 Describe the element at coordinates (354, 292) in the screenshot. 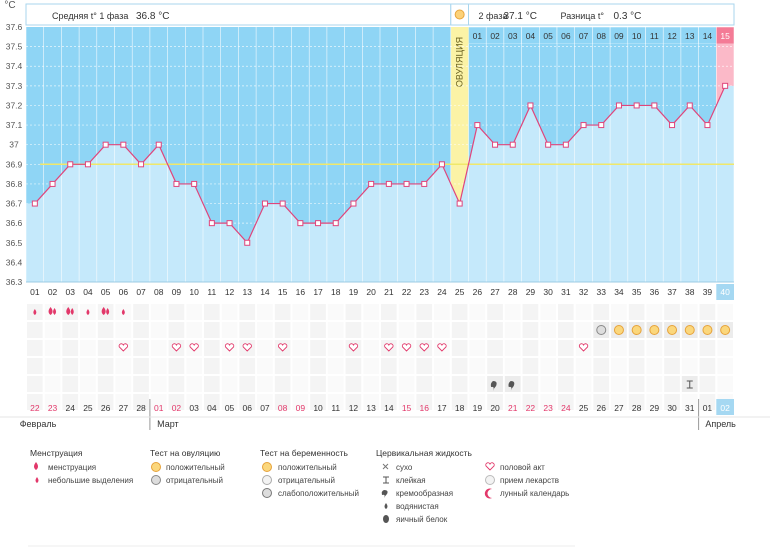

I see `cycle-day-label: 19` at that location.